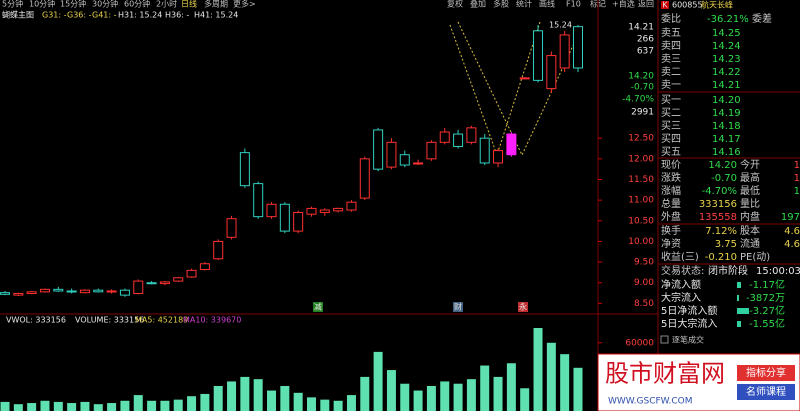 The height and width of the screenshot is (411, 800). Describe the element at coordinates (455, 4) in the screenshot. I see `toolbar-button: 复权` at that location.